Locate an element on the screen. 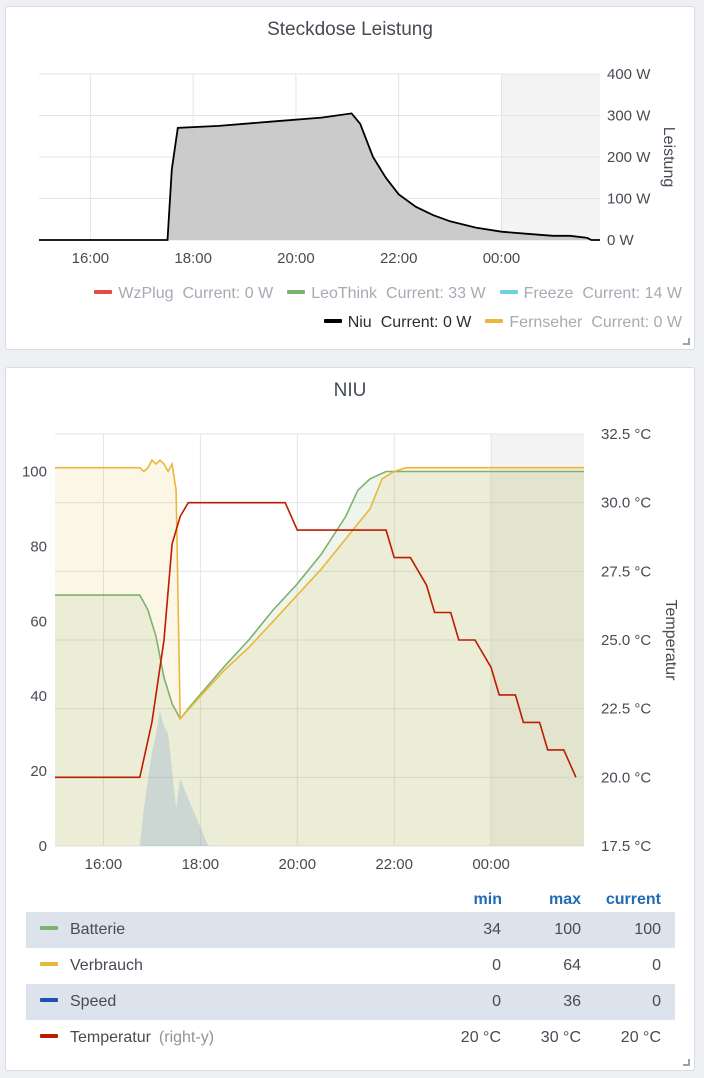 This screenshot has width=704, height=1078. legend-item-wzplug: WzPlug Current: 0 W is located at coordinates (183, 294).